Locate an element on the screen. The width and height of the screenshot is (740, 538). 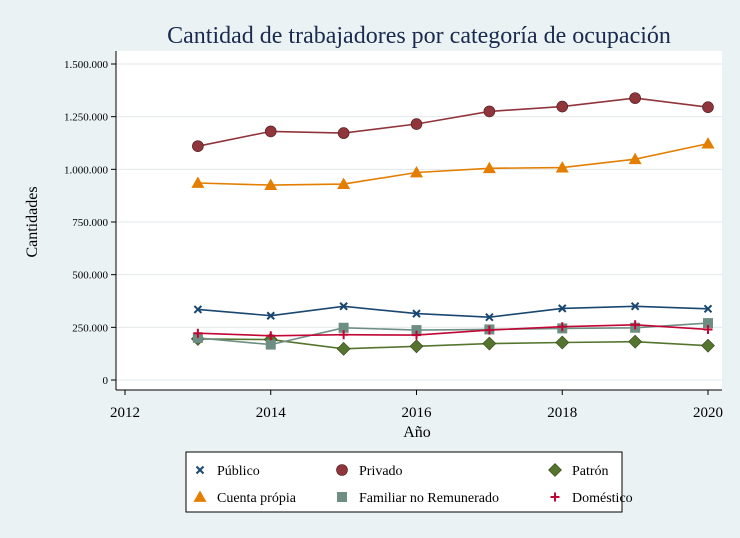
legend-item: Doméstico is located at coordinates (591, 498).